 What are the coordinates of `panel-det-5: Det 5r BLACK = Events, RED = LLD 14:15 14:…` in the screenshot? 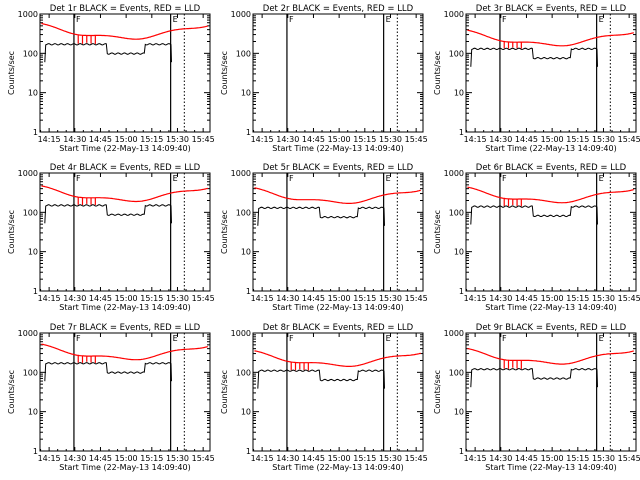 It's located at (324, 237).